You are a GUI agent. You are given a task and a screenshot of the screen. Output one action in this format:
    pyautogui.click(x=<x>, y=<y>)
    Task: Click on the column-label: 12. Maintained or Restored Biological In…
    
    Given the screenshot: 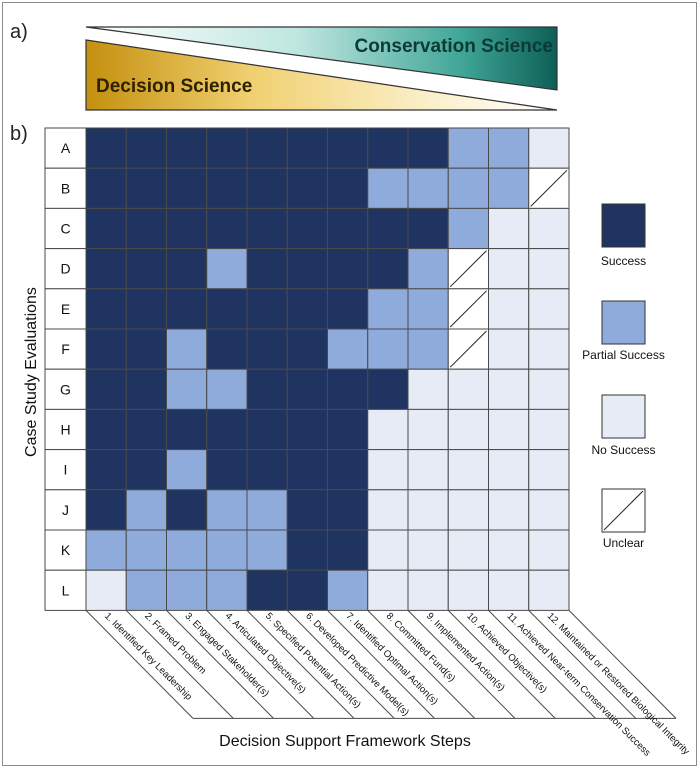 What is the action you would take?
    pyautogui.click(x=618, y=684)
    